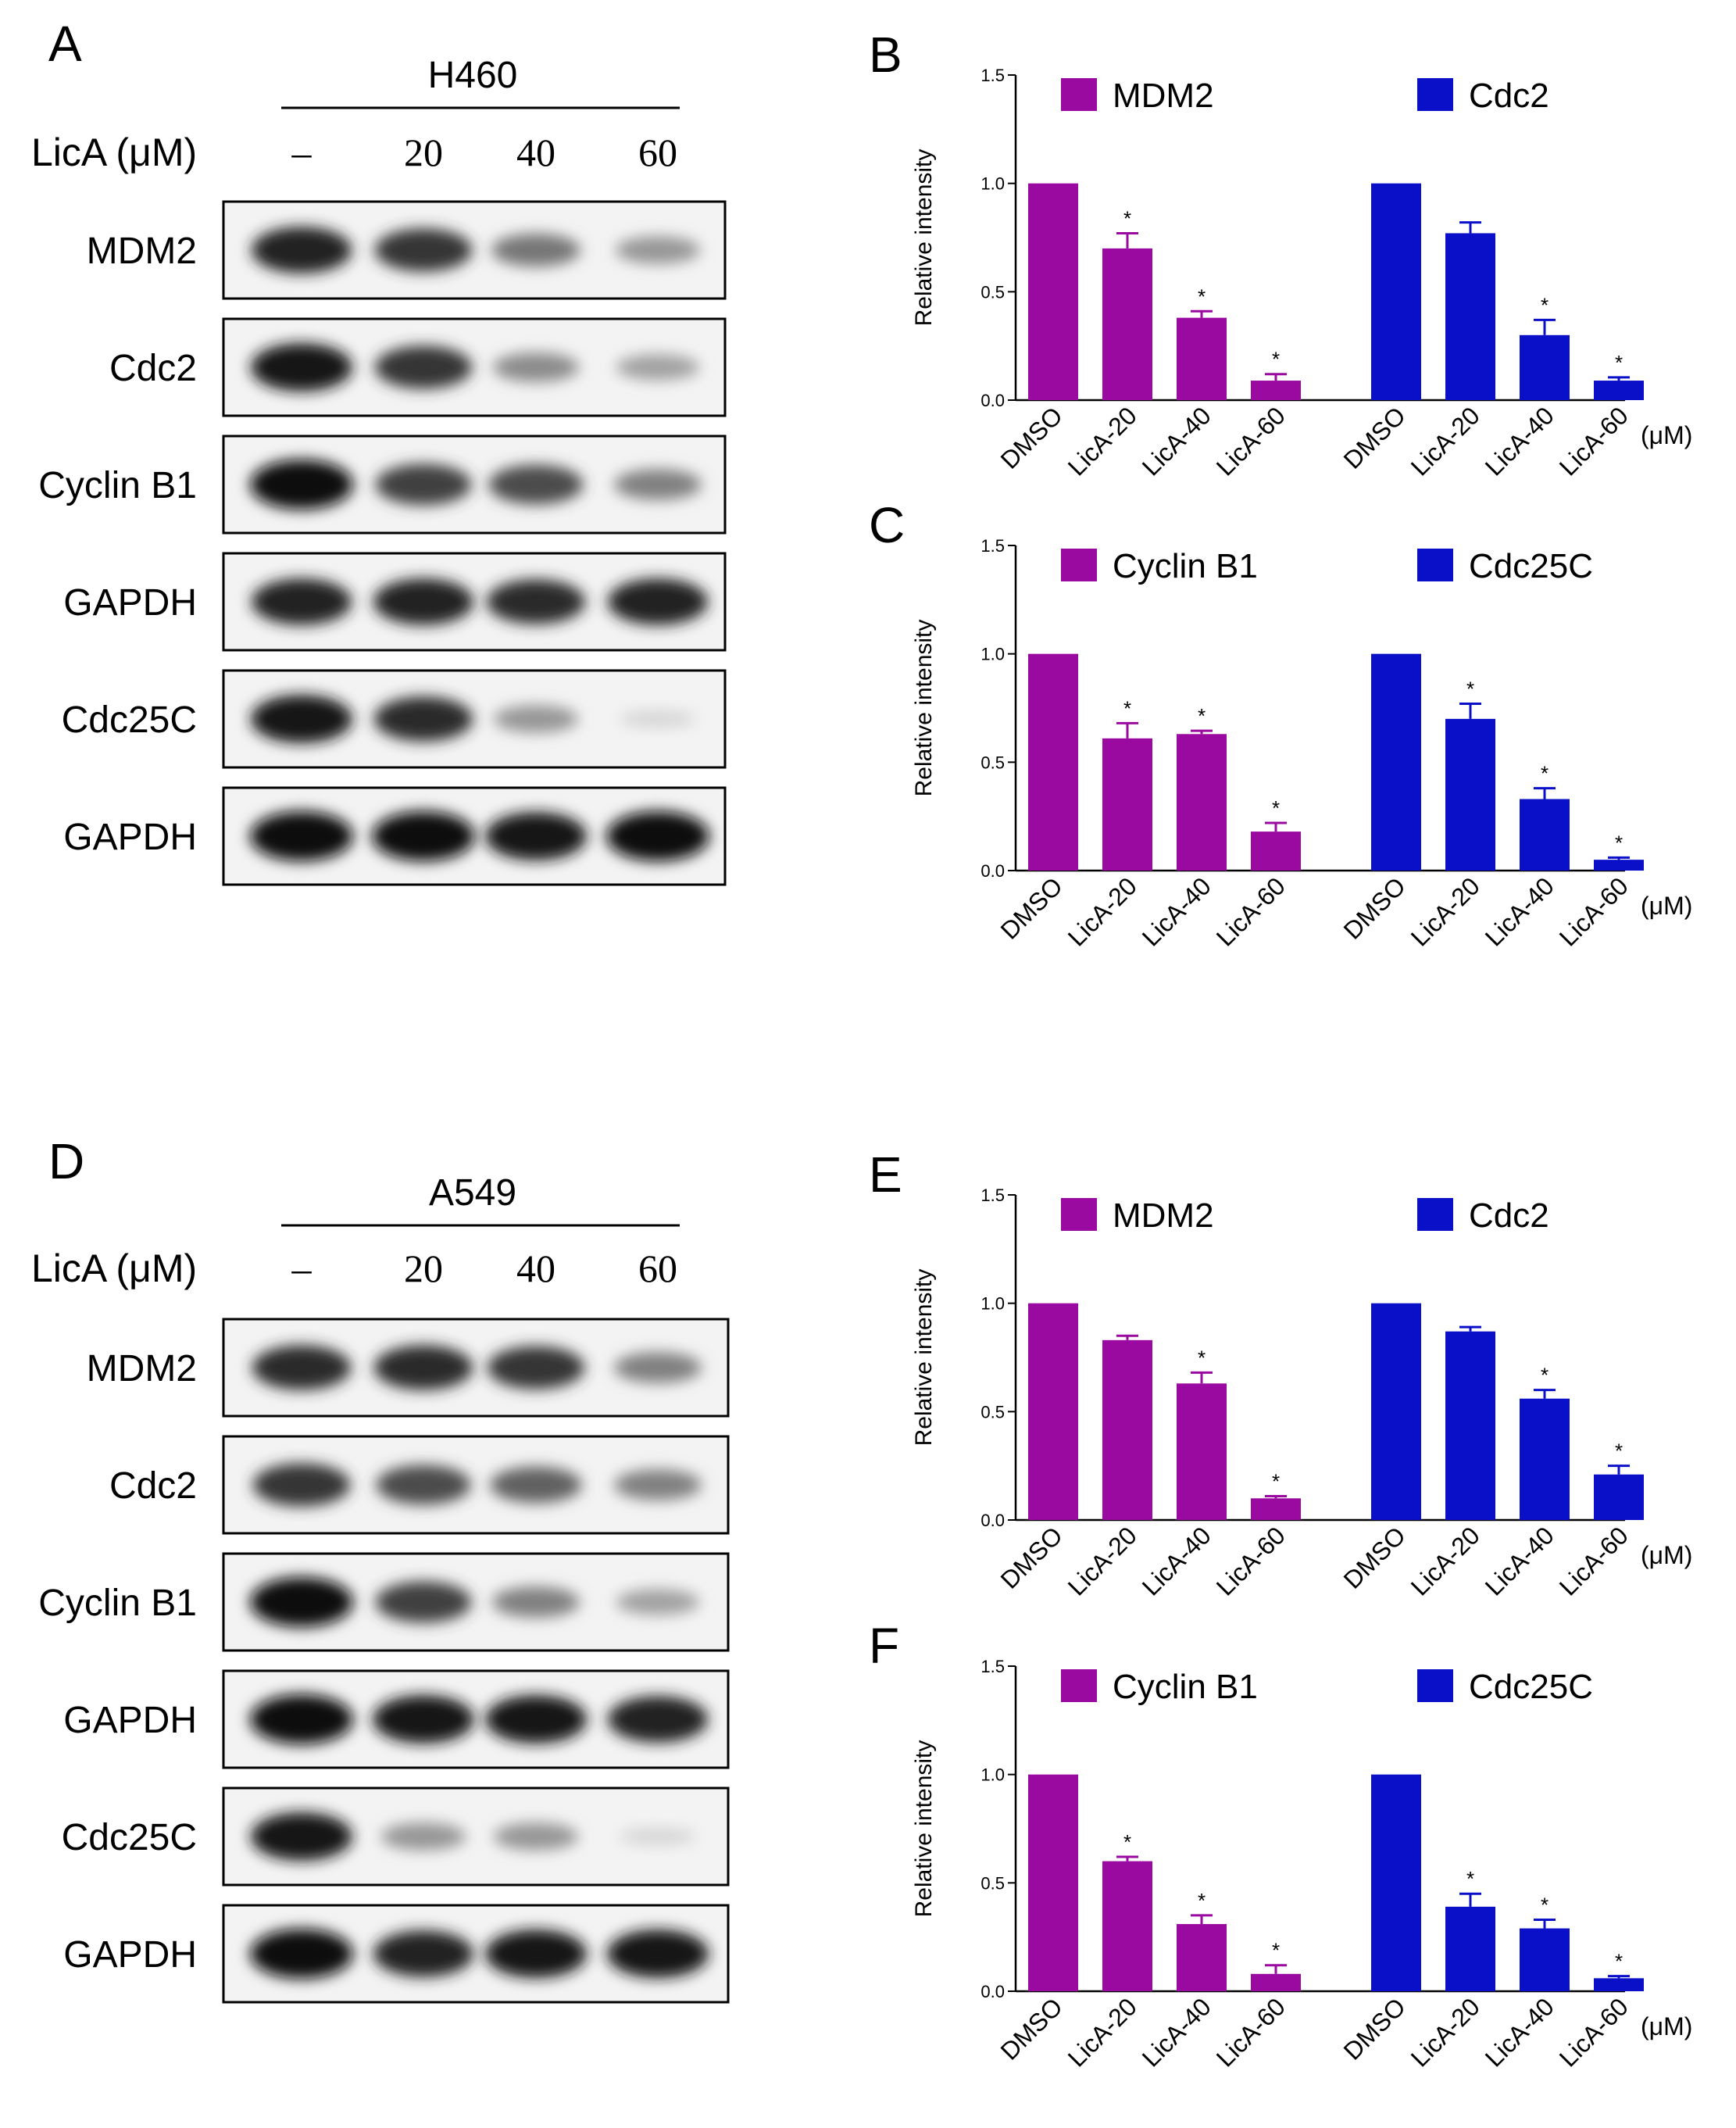 This screenshot has height=2128, width=1736. What do you see at coordinates (424, 152) in the screenshot?
I see `lane-dose-label: 20` at bounding box center [424, 152].